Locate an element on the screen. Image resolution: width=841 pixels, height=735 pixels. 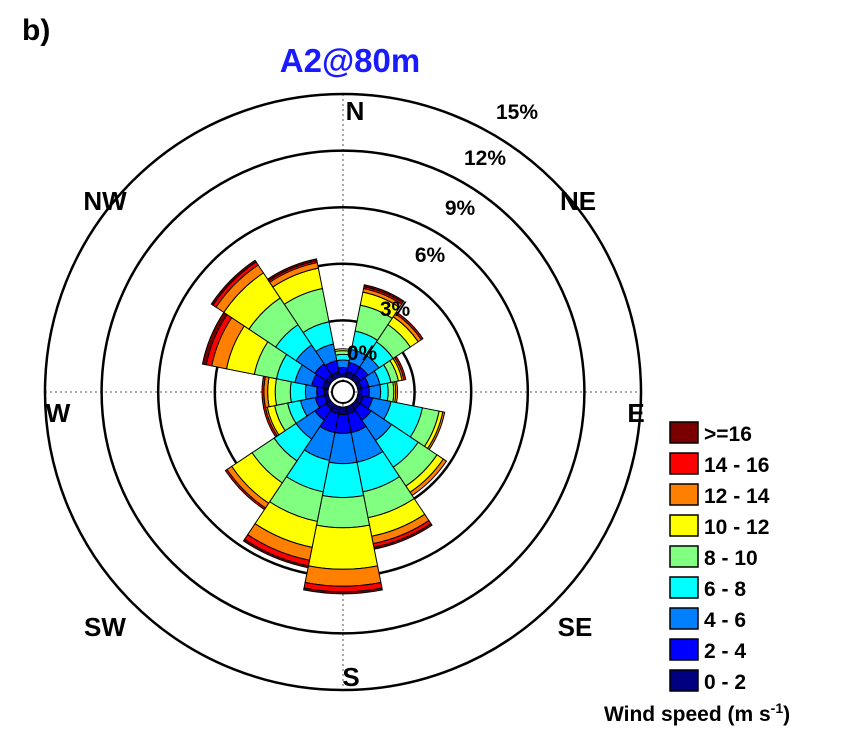
legend-label: 2 - 4 is located at coordinates (725, 651).